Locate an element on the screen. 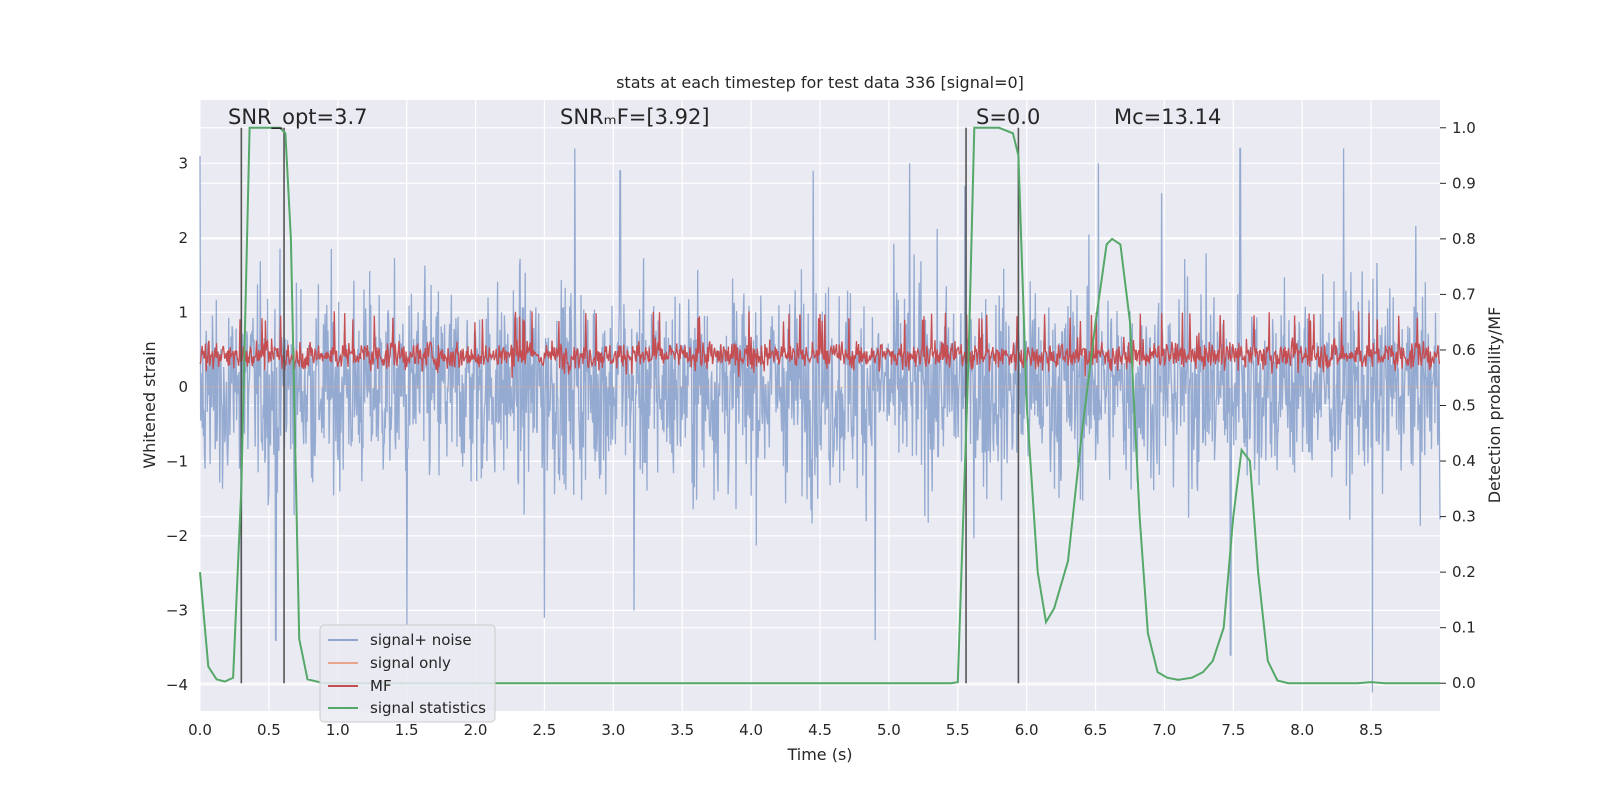  legend-label-signal-only: signal only is located at coordinates (410, 663).